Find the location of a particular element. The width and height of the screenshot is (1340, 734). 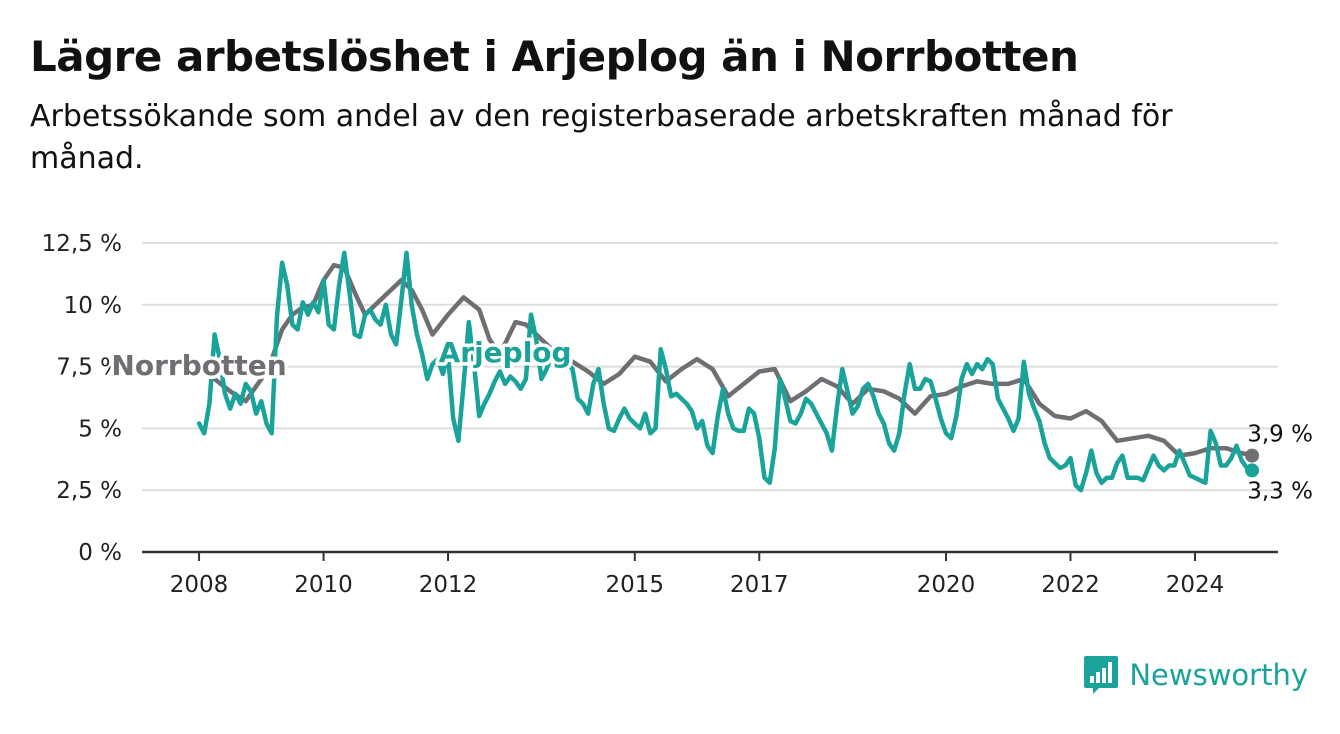

y-tick-label: 7,5 % is located at coordinates (89, 368).